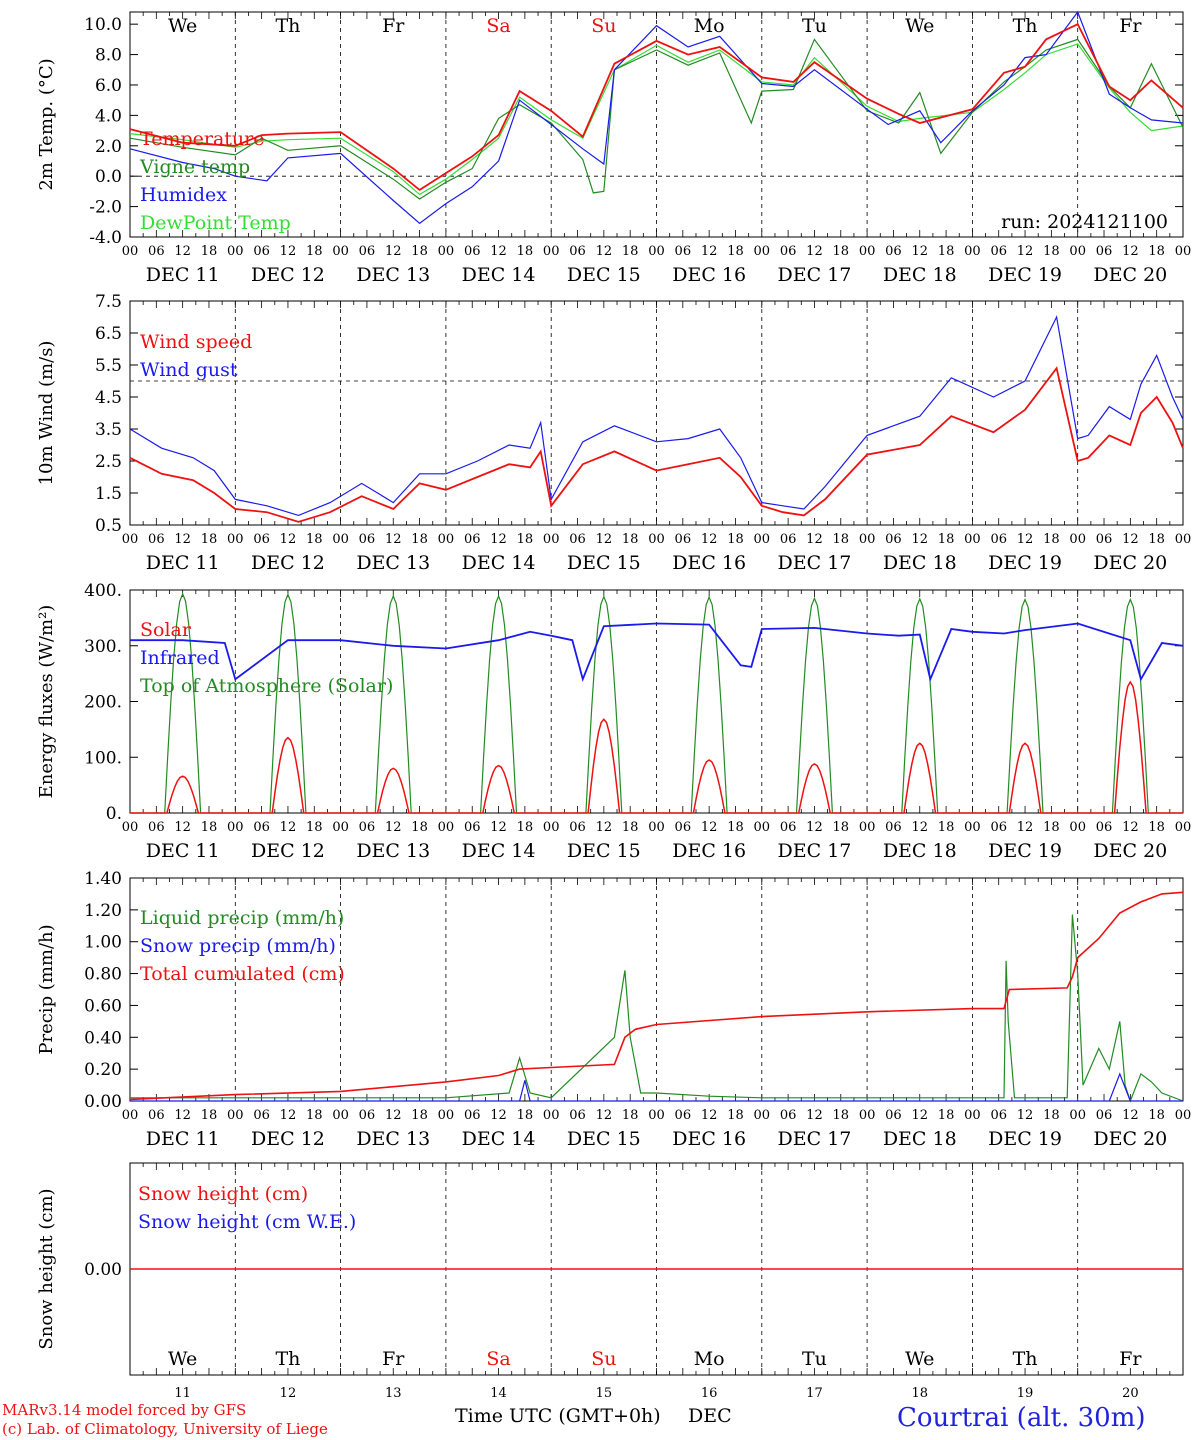 The image size is (1194, 1440). I want to click on series-line-infrared, so click(657, 652).